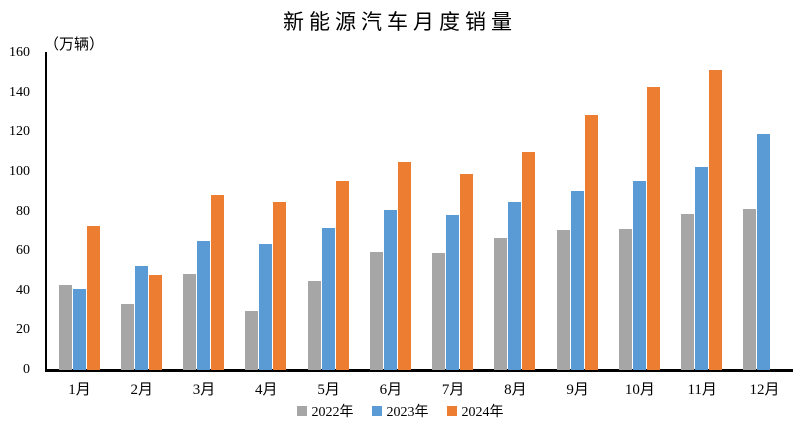 This screenshot has height=424, width=800. What do you see at coordinates (764, 252) in the screenshot?
I see `bar-2023年-12月` at bounding box center [764, 252].